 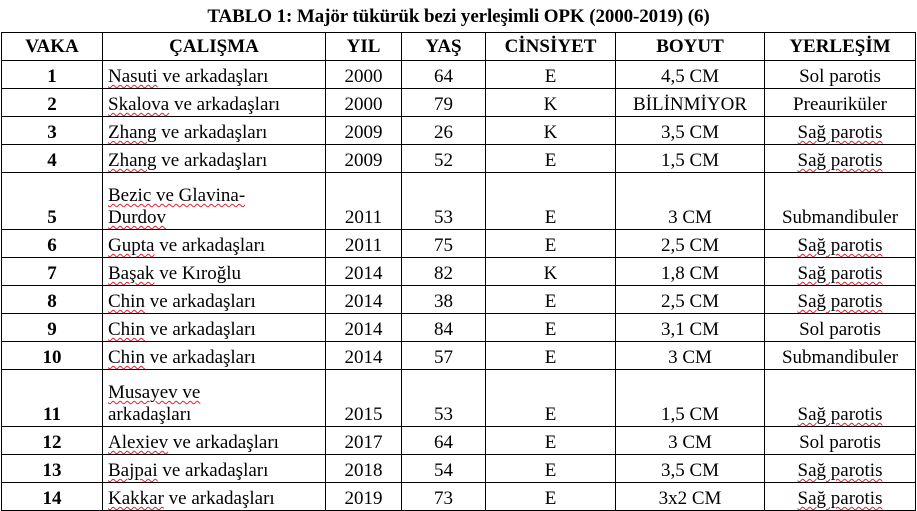 I want to click on calisma-cell: Skalova ve arkadaşları, so click(x=214, y=102).